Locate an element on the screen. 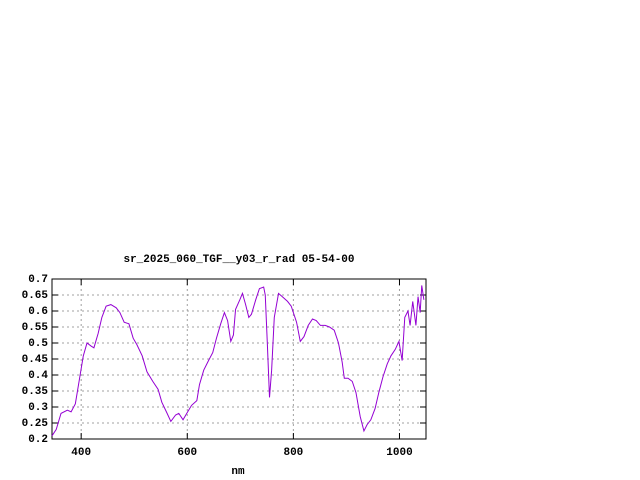 This screenshot has height=480, width=640. y-tick-label: 0.65 is located at coordinates (35, 296).